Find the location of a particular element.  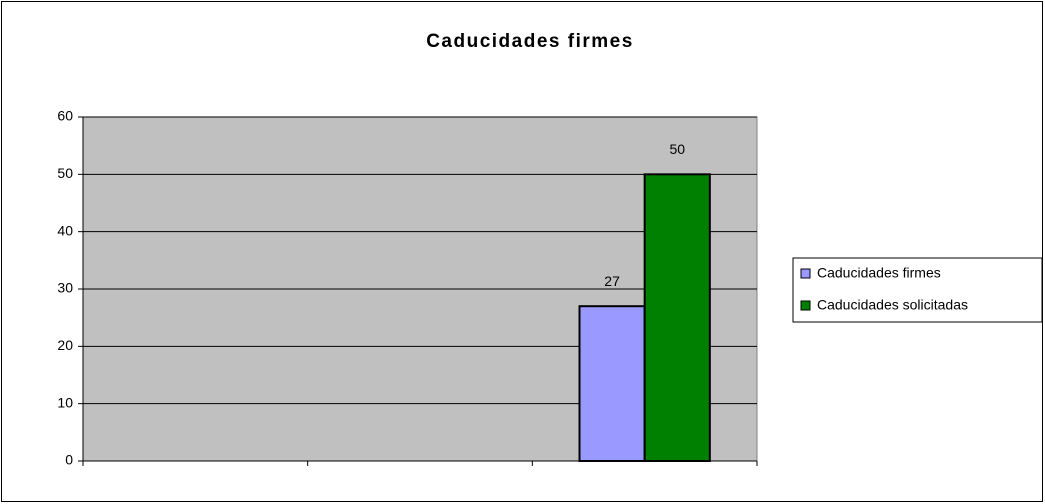

data-label: 50 is located at coordinates (677, 149).